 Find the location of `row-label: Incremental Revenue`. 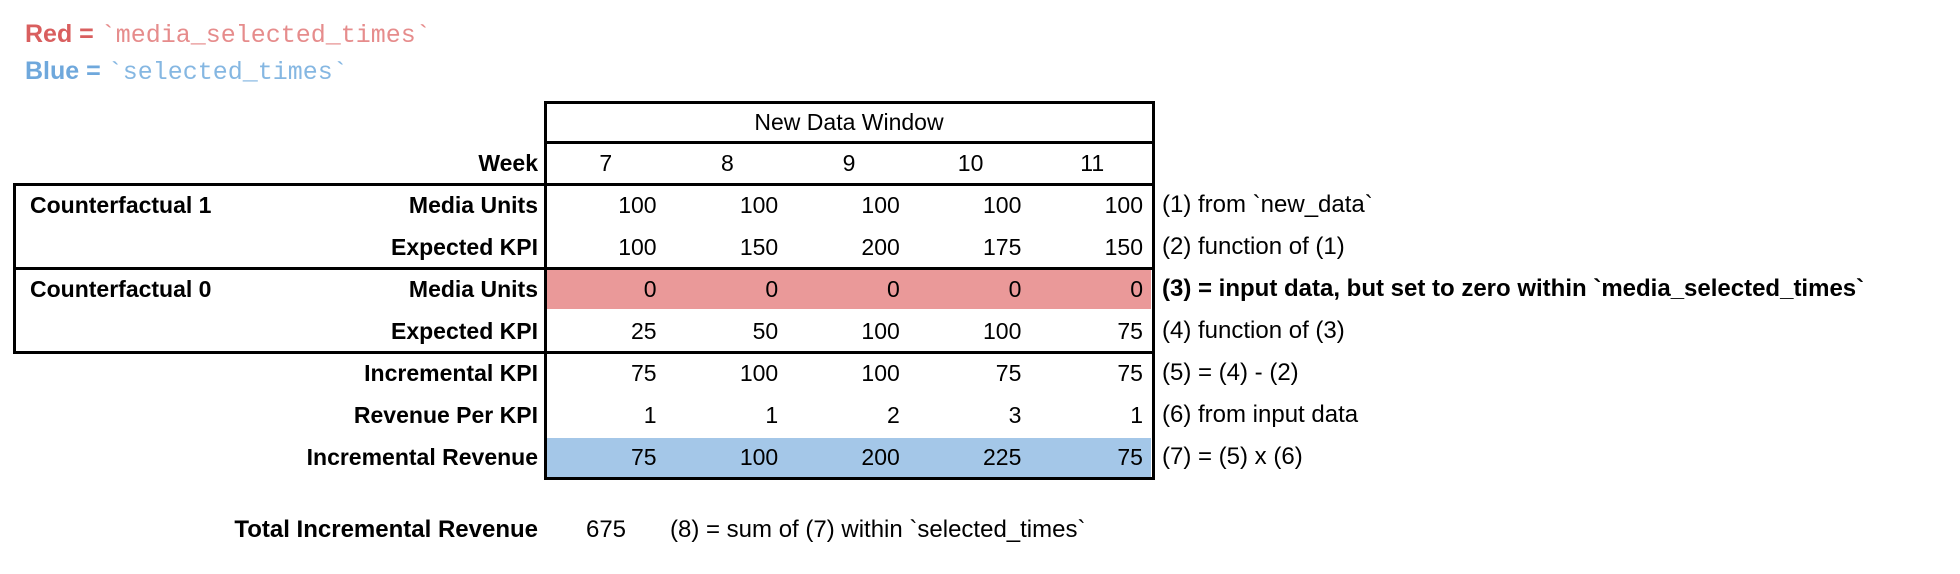

row-label: Incremental Revenue is located at coordinates (422, 457).